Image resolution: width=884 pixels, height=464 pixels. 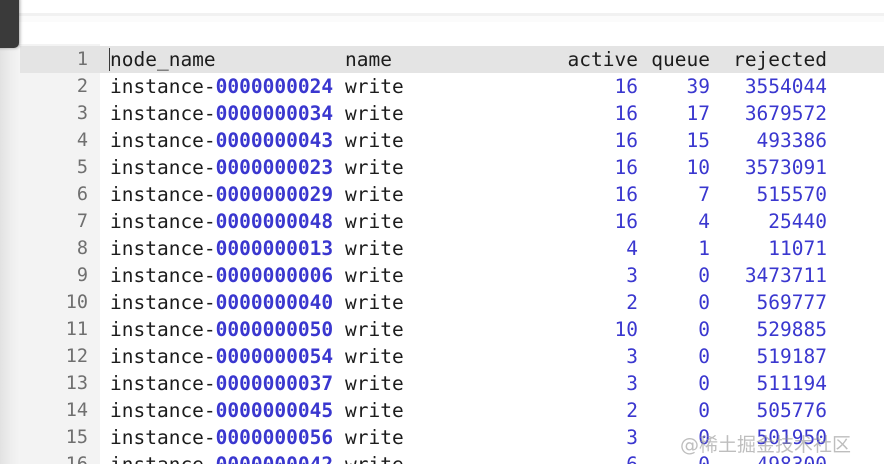 I want to click on cell-node-name: instance-0000000024, so click(x=221, y=86).